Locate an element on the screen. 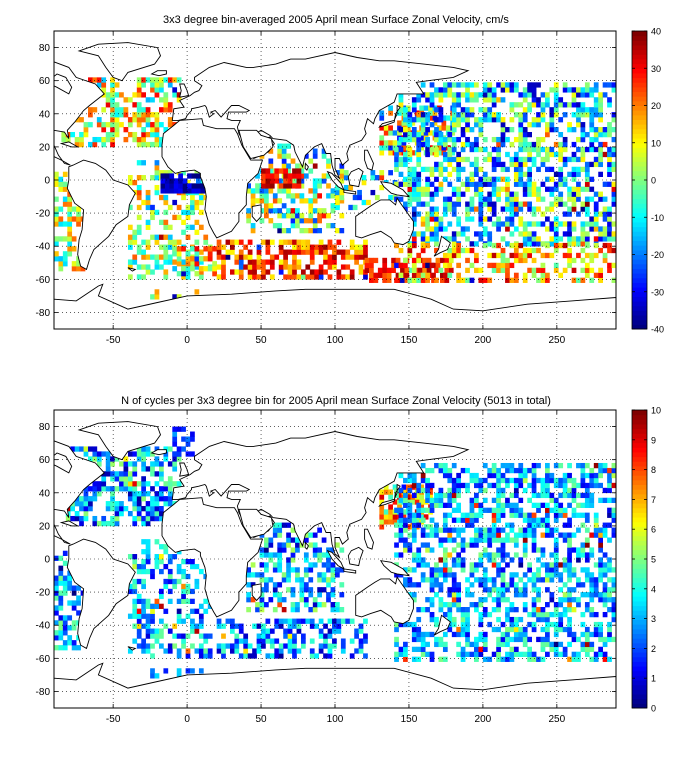  colorbar-tick-label: 0 is located at coordinates (653, 709).